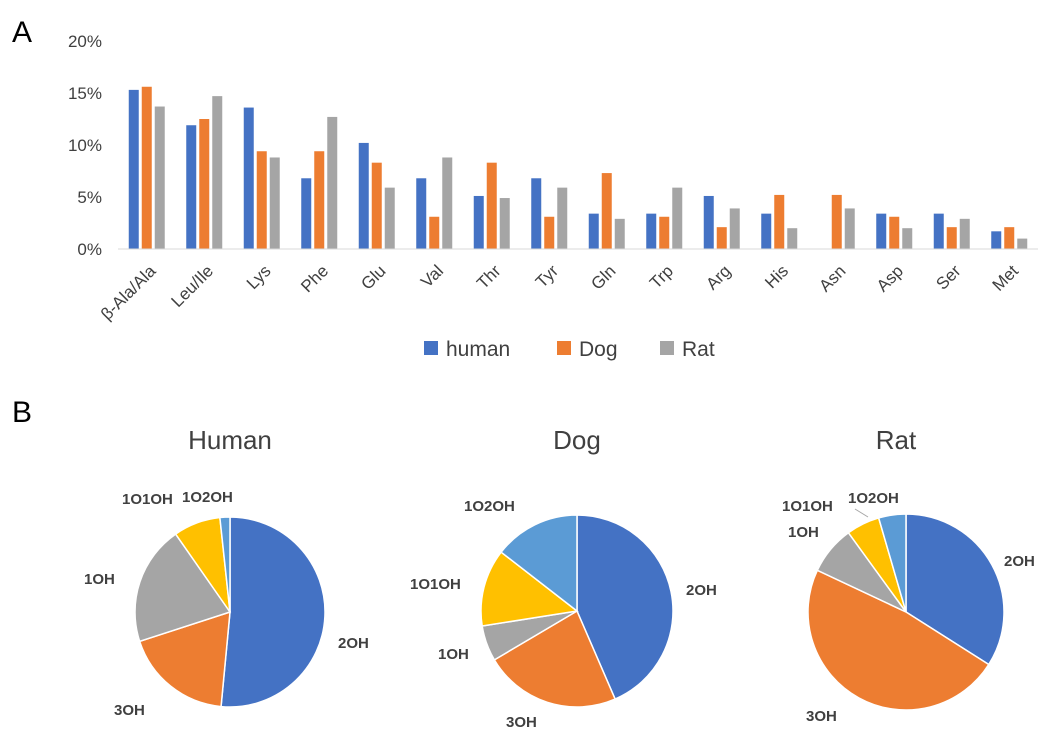 The image size is (1038, 738). I want to click on pie-slice-dog-1o2oh, so click(539, 563).